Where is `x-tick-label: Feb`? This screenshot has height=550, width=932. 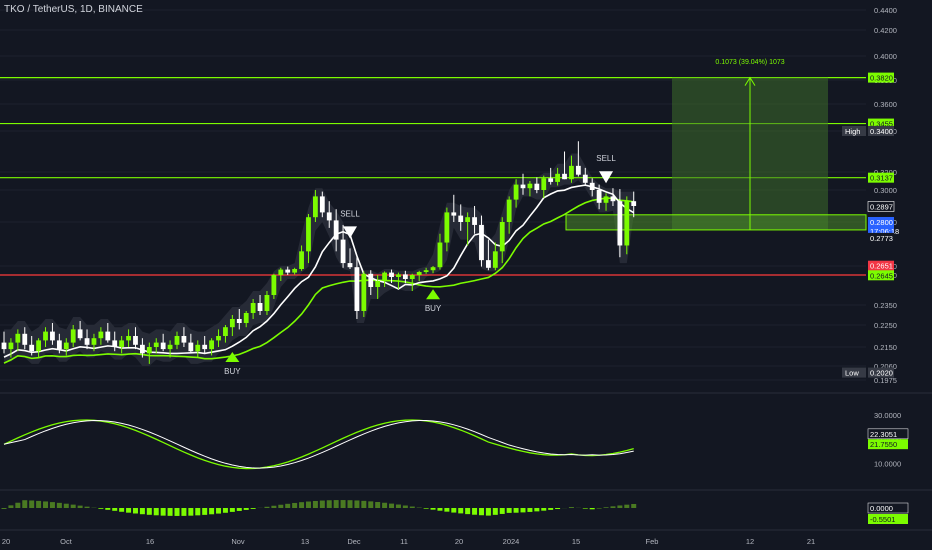
x-tick-label: Feb is located at coordinates (652, 541).